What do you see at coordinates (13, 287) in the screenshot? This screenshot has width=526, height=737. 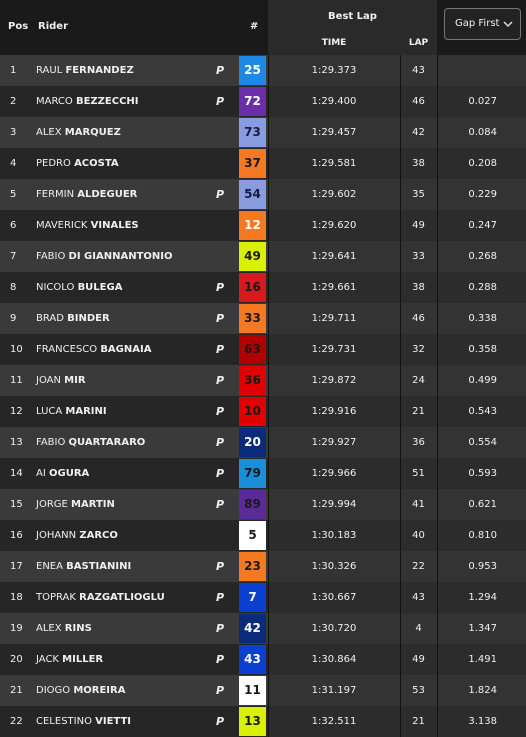 I see `position: 8` at bounding box center [13, 287].